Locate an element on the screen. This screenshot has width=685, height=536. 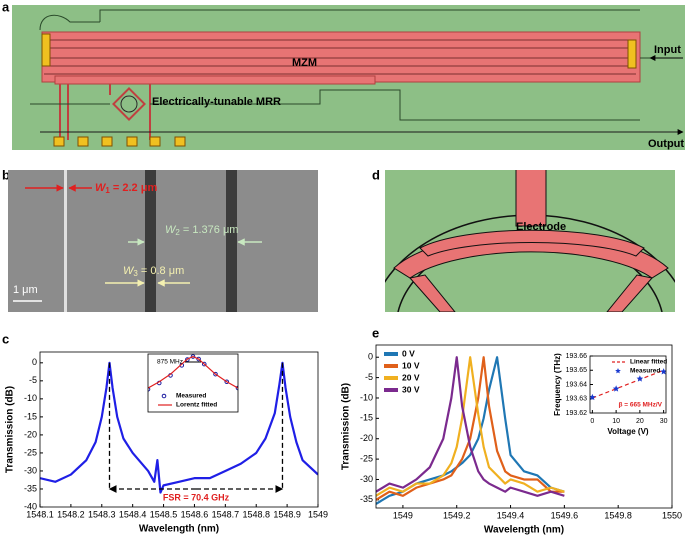
x-tick-label: 30 is located at coordinates (664, 421).